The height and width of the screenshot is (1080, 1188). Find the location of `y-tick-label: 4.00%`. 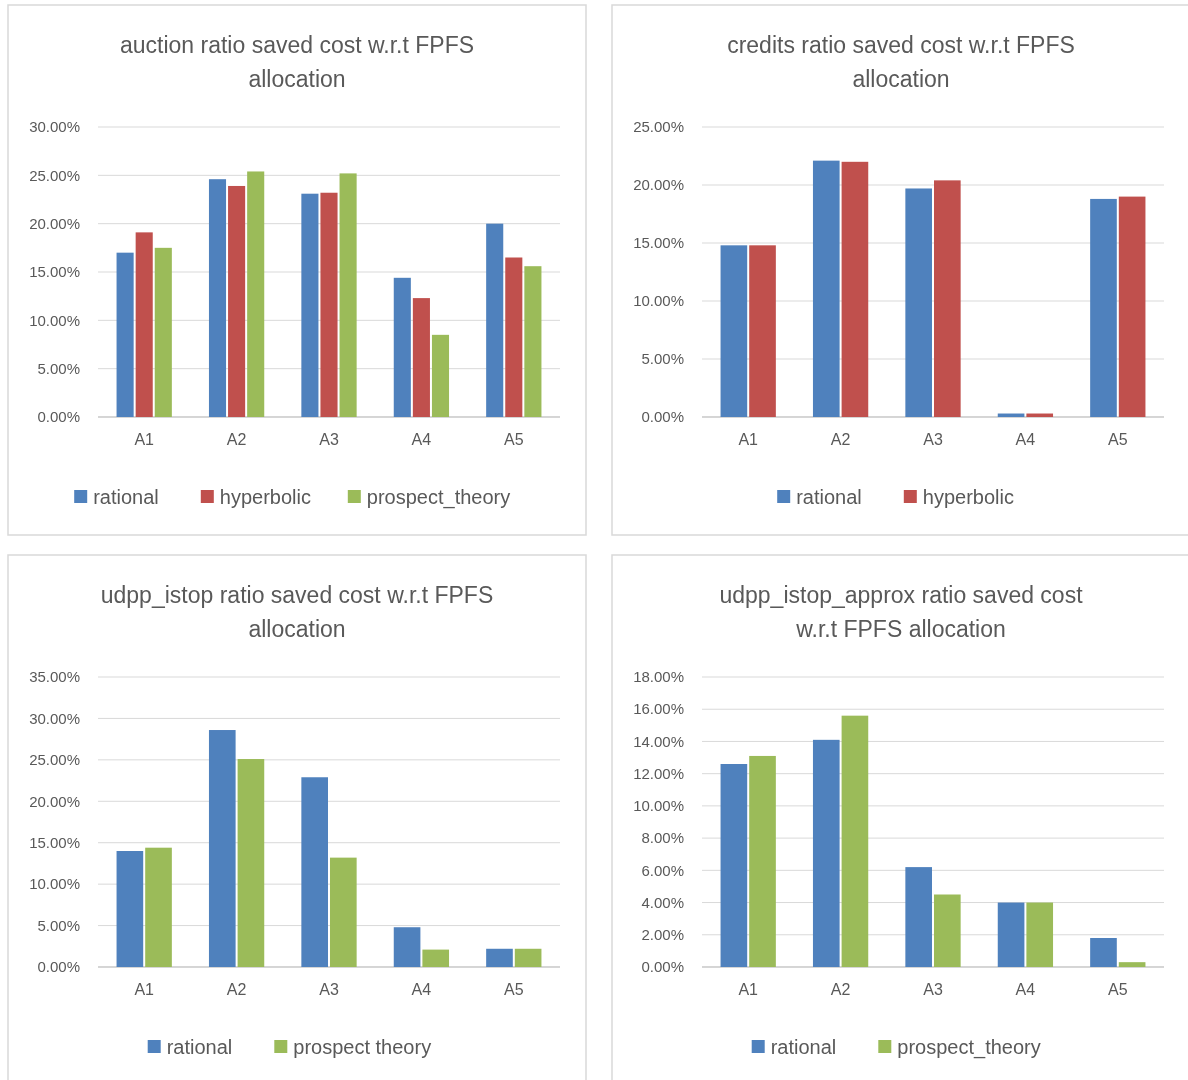

y-tick-label: 4.00% is located at coordinates (662, 902).